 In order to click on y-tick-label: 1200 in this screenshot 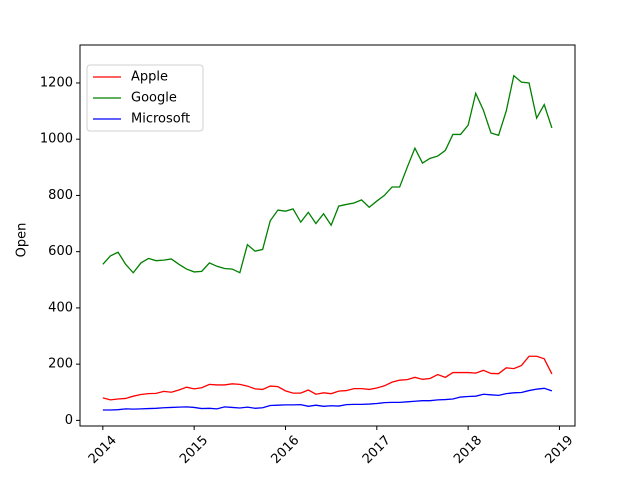, I will do `click(56, 82)`.